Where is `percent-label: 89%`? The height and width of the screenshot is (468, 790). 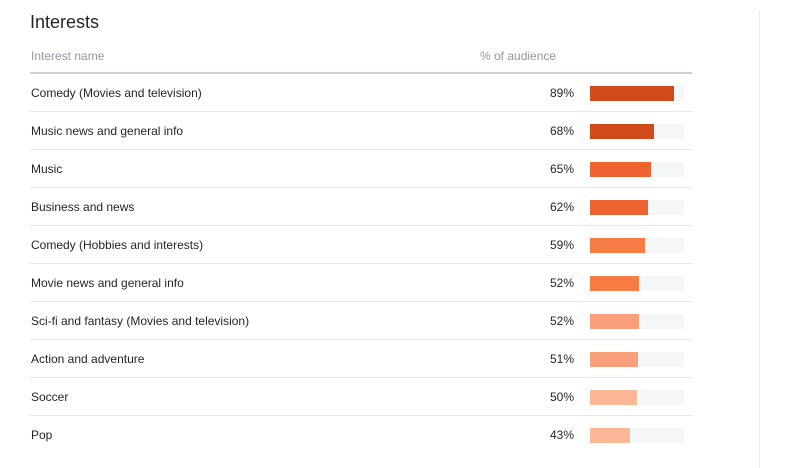 percent-label: 89% is located at coordinates (561, 93).